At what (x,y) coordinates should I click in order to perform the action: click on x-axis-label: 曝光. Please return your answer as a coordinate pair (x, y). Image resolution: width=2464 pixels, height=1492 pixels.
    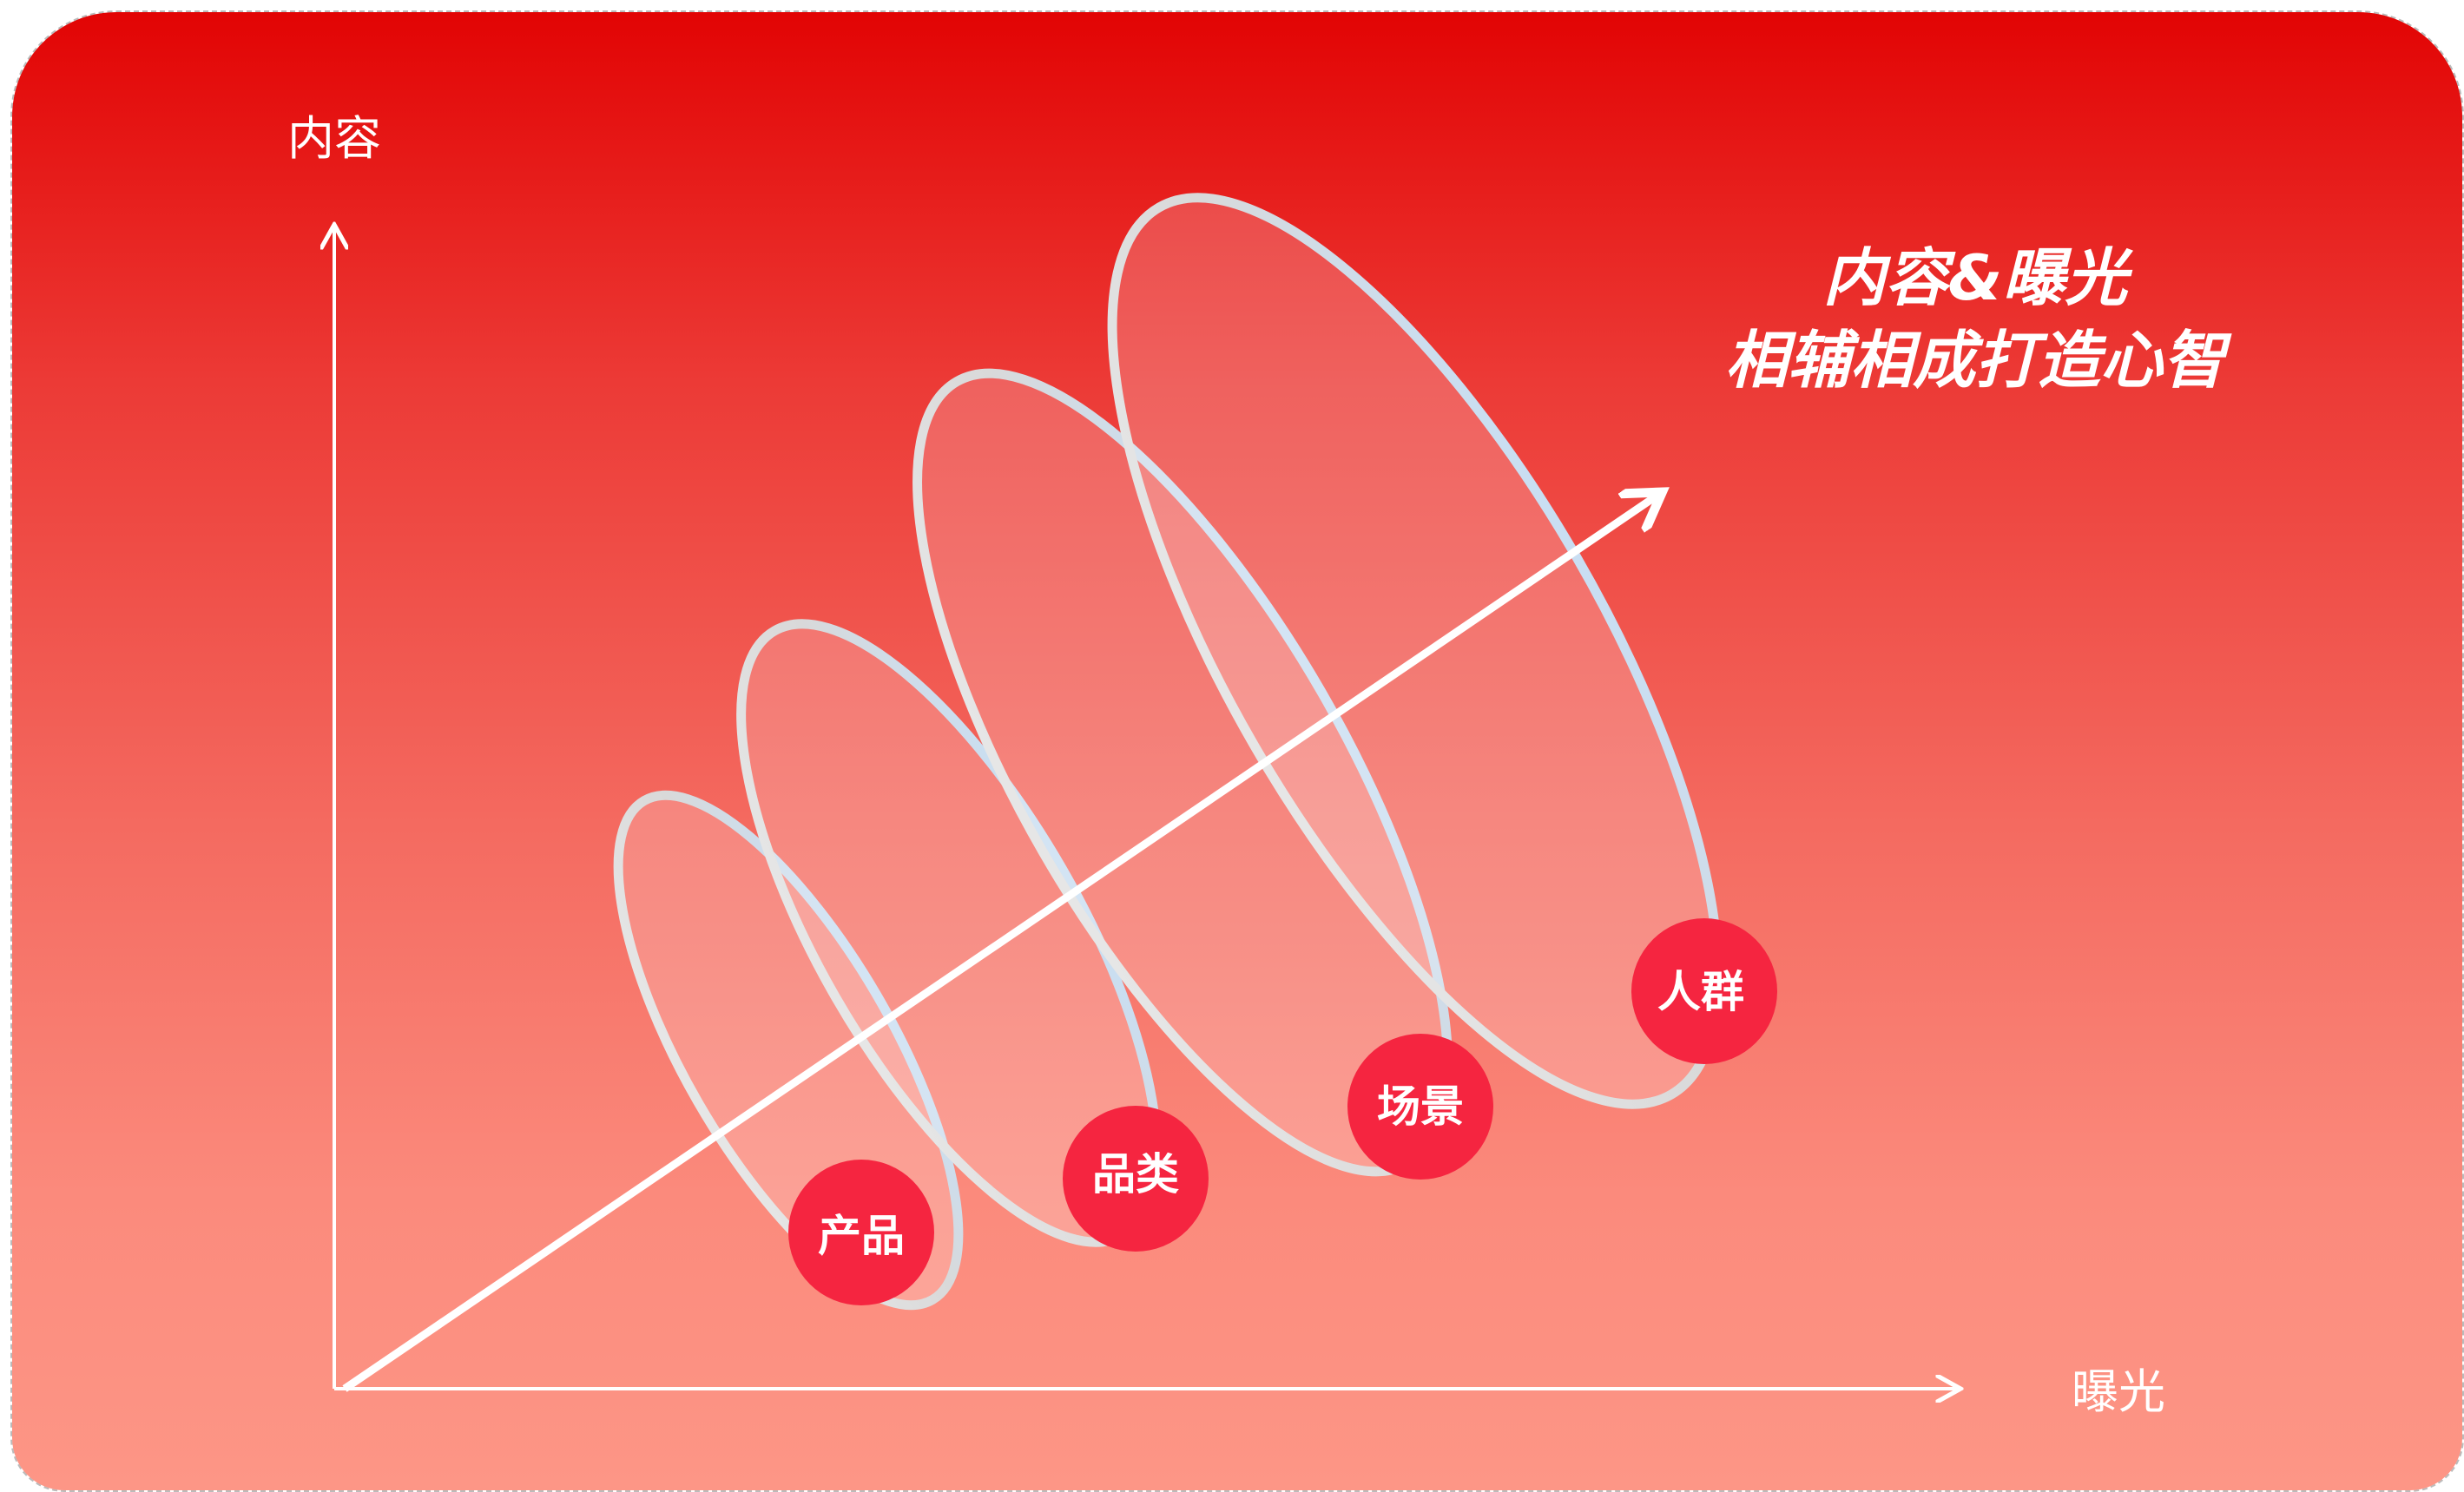
    Looking at the image, I should click on (2118, 1391).